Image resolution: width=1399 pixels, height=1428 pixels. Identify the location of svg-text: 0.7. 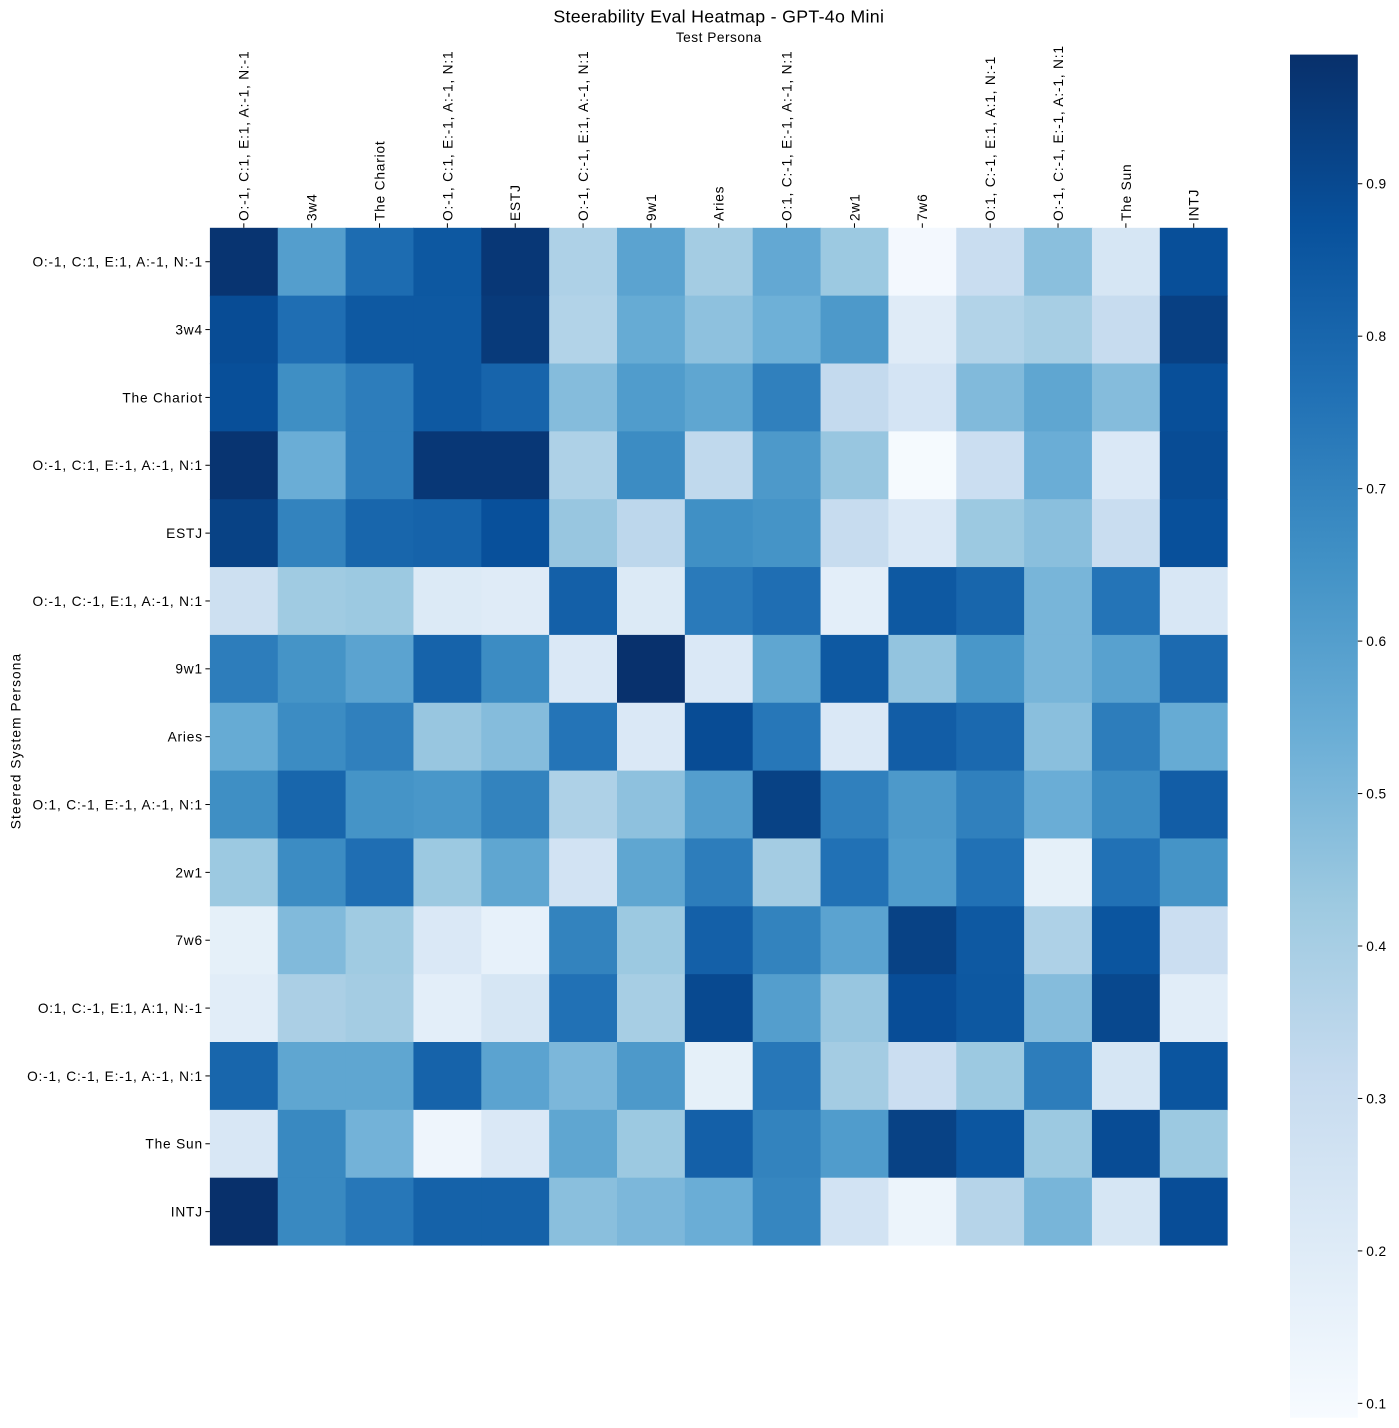
(1376, 489).